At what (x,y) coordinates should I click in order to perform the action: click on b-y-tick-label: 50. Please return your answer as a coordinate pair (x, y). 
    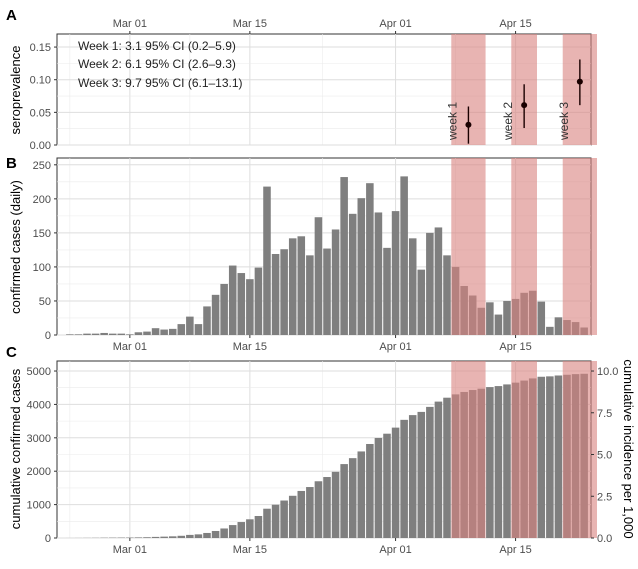
    Looking at the image, I should click on (45, 302).